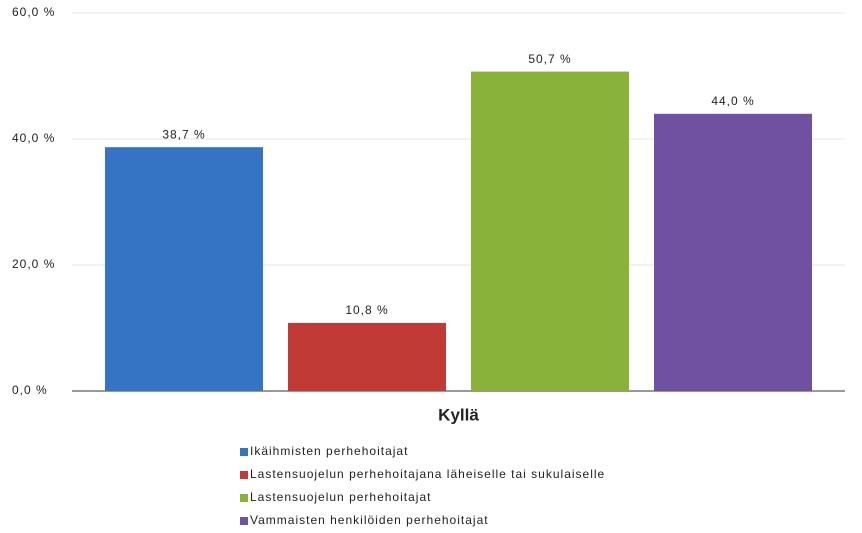 The width and height of the screenshot is (862, 533). What do you see at coordinates (329, 451) in the screenshot?
I see `legend-label: Ikäihmisten perhehoitajat` at bounding box center [329, 451].